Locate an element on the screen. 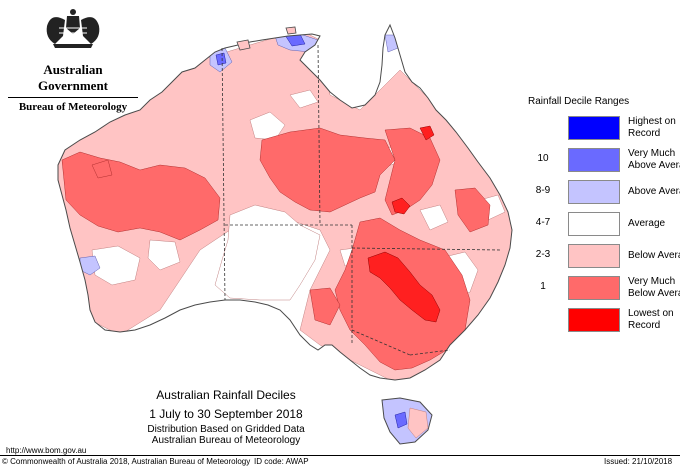 The height and width of the screenshot is (467, 680). legend-label-line1: Highest on is located at coordinates (652, 121).